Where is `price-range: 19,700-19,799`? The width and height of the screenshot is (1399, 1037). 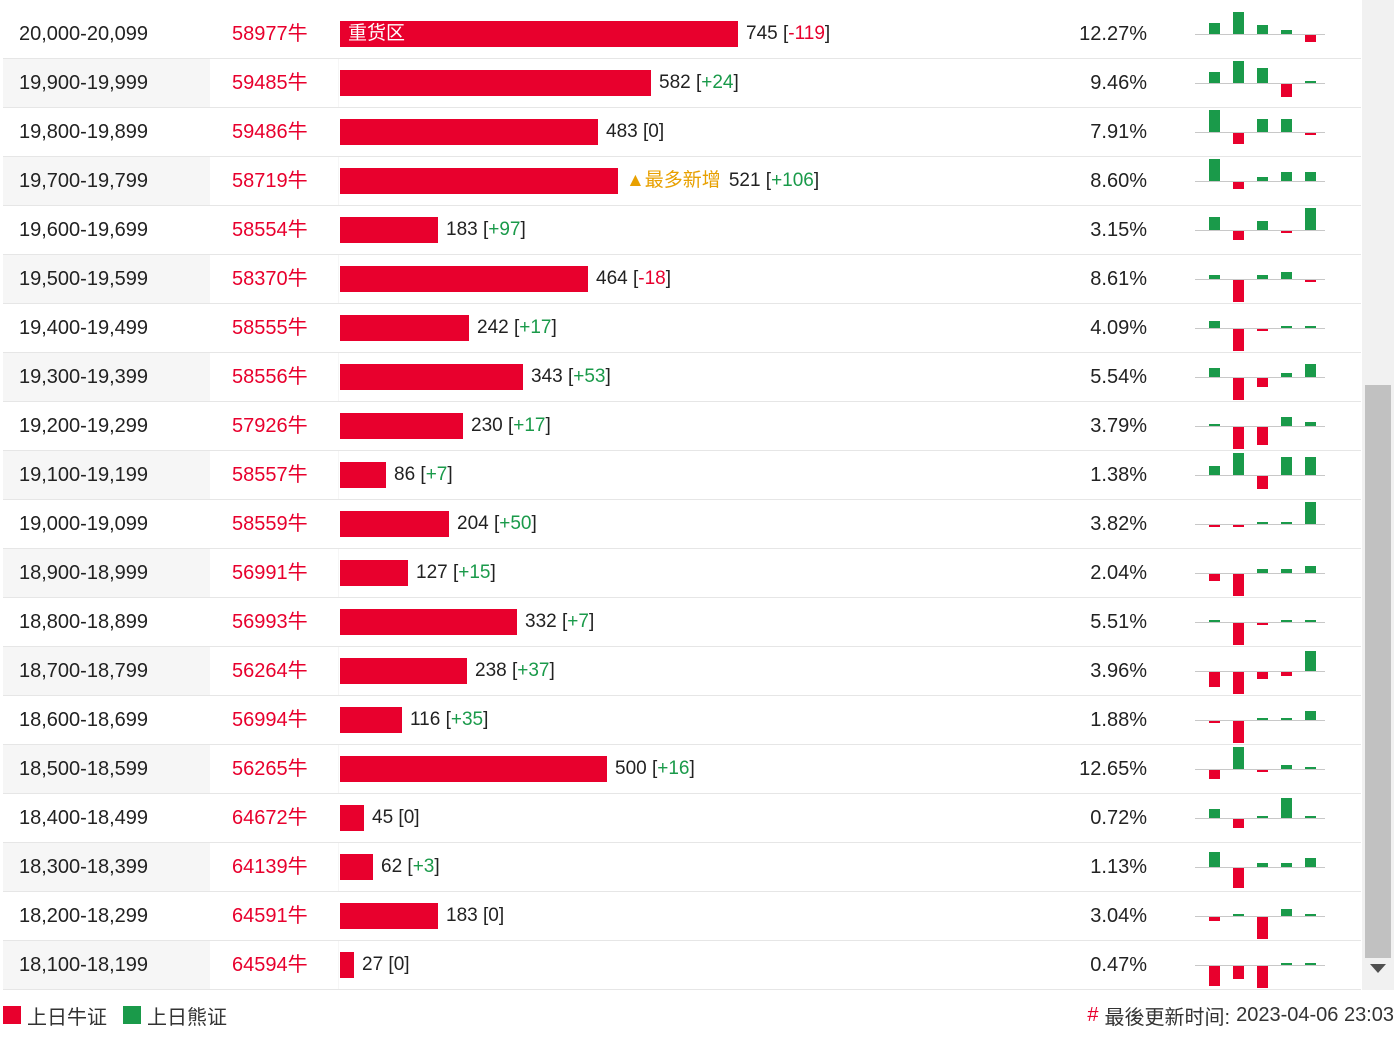 price-range: 19,700-19,799 is located at coordinates (84, 181).